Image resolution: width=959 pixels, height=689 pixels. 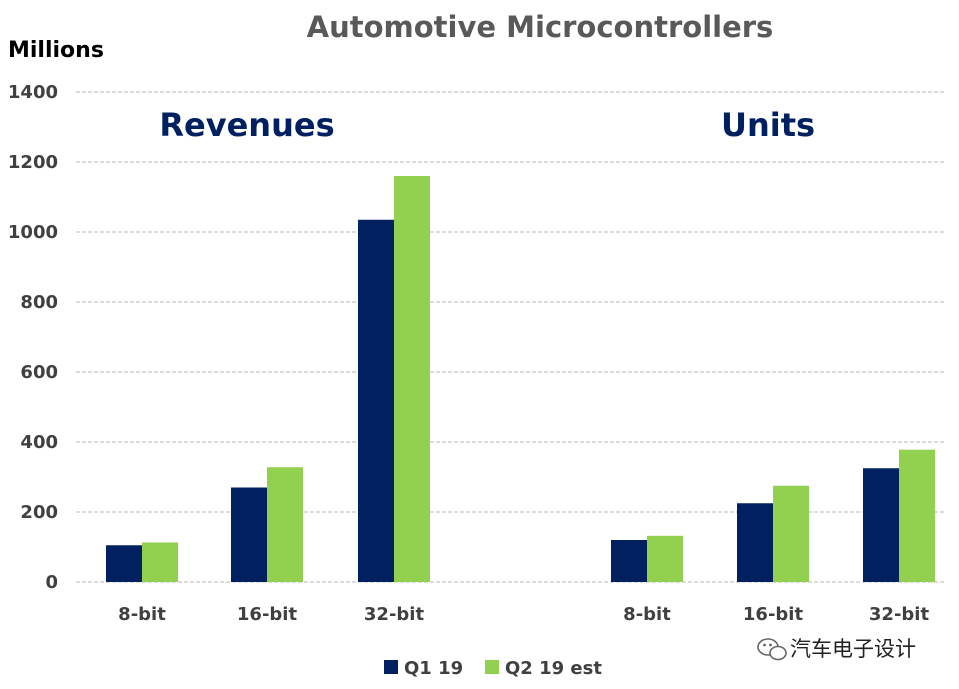 I want to click on watermark: 汽车电子设计, so click(x=836, y=649).